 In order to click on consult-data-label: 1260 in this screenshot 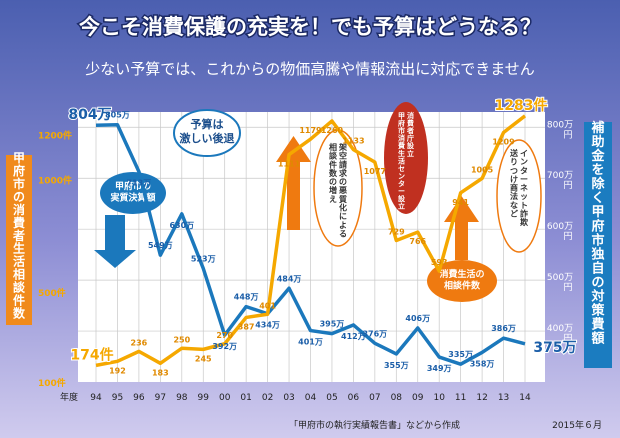, I will do `click(332, 130)`.